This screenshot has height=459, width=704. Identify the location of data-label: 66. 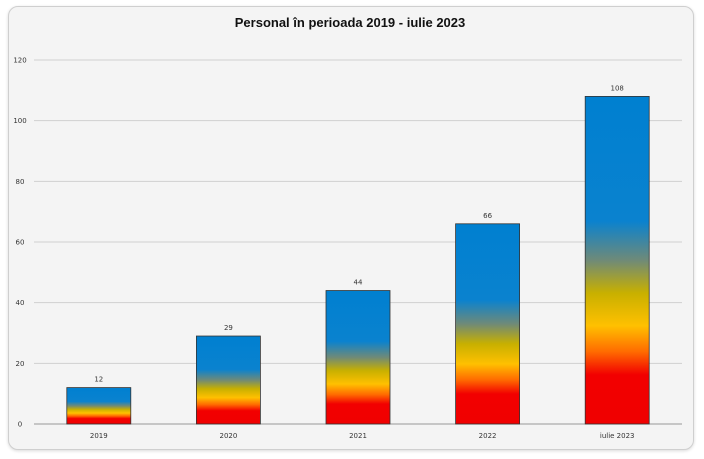
(487, 216).